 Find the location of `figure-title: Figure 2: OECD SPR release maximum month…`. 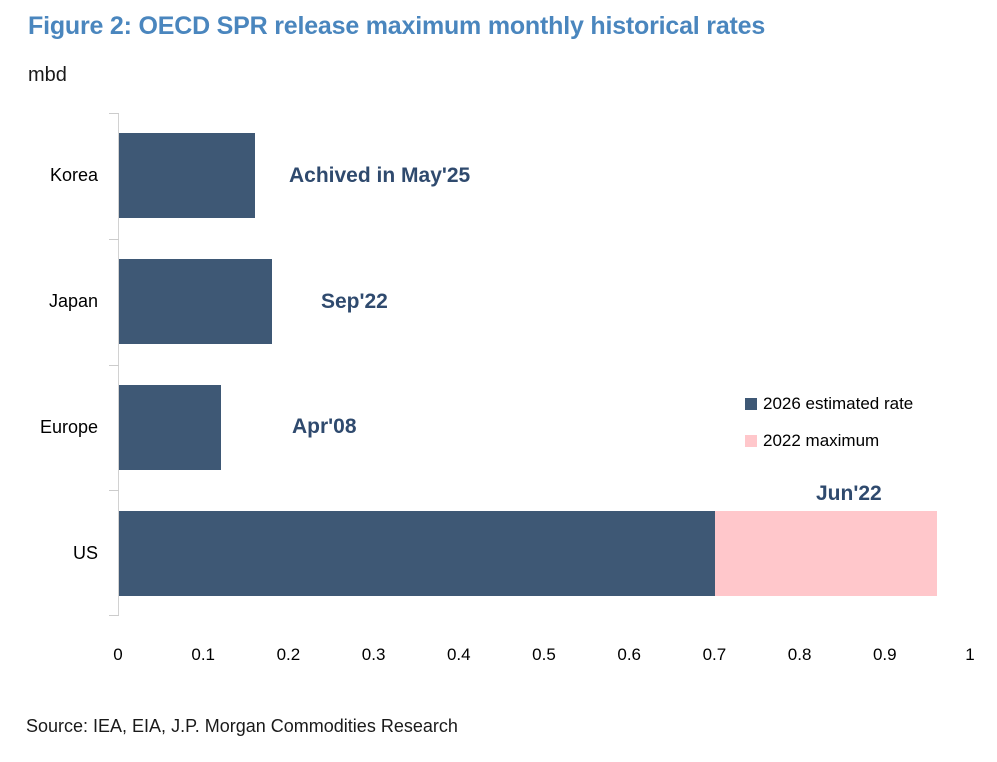

figure-title: Figure 2: OECD SPR release maximum month… is located at coordinates (397, 26).